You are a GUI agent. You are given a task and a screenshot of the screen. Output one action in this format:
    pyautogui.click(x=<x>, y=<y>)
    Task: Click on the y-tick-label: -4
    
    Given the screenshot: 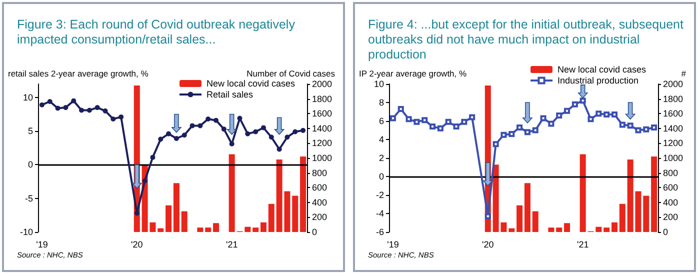 What is the action you would take?
    pyautogui.click(x=380, y=213)
    